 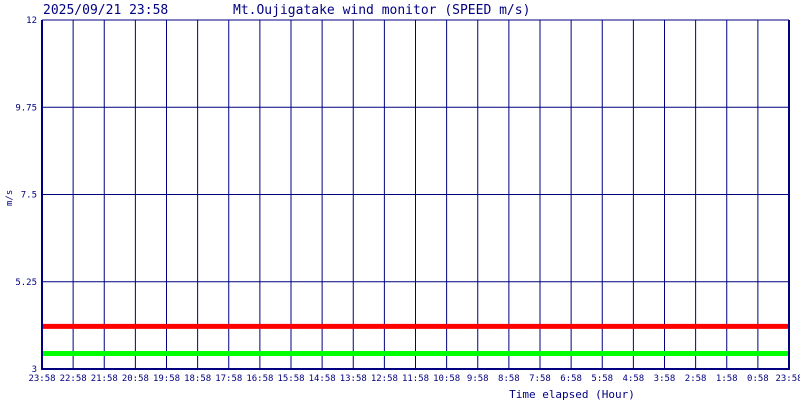 I want to click on y-tick-label: 7.5, so click(x=29, y=196).